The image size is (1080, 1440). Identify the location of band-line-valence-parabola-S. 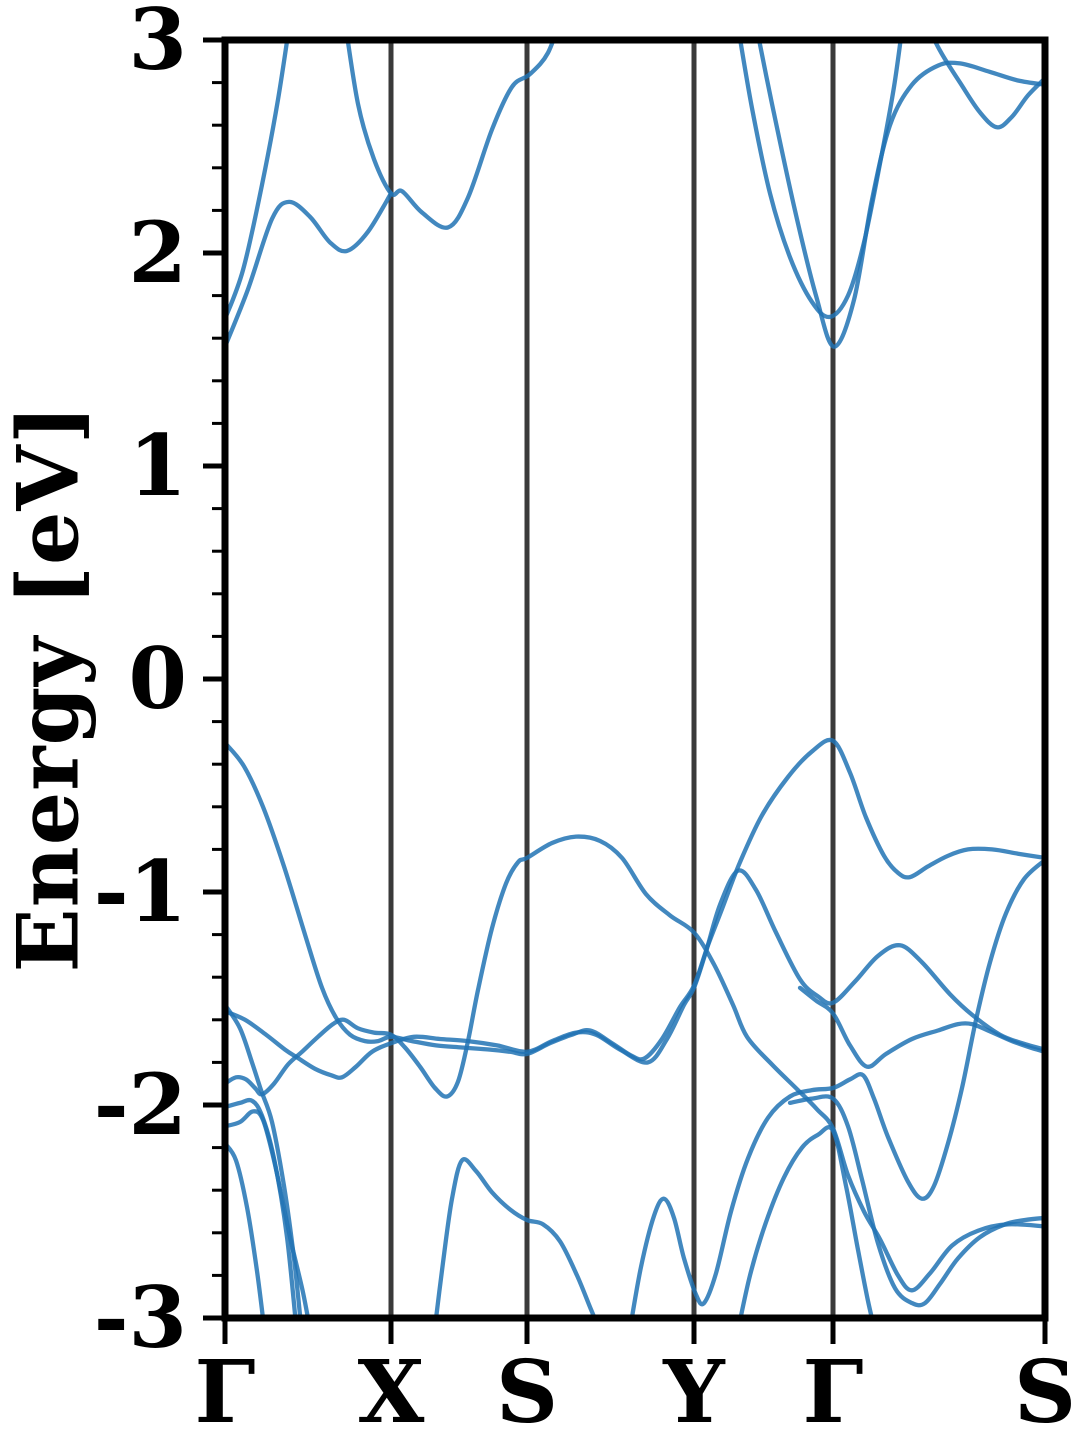
(515, 1237).